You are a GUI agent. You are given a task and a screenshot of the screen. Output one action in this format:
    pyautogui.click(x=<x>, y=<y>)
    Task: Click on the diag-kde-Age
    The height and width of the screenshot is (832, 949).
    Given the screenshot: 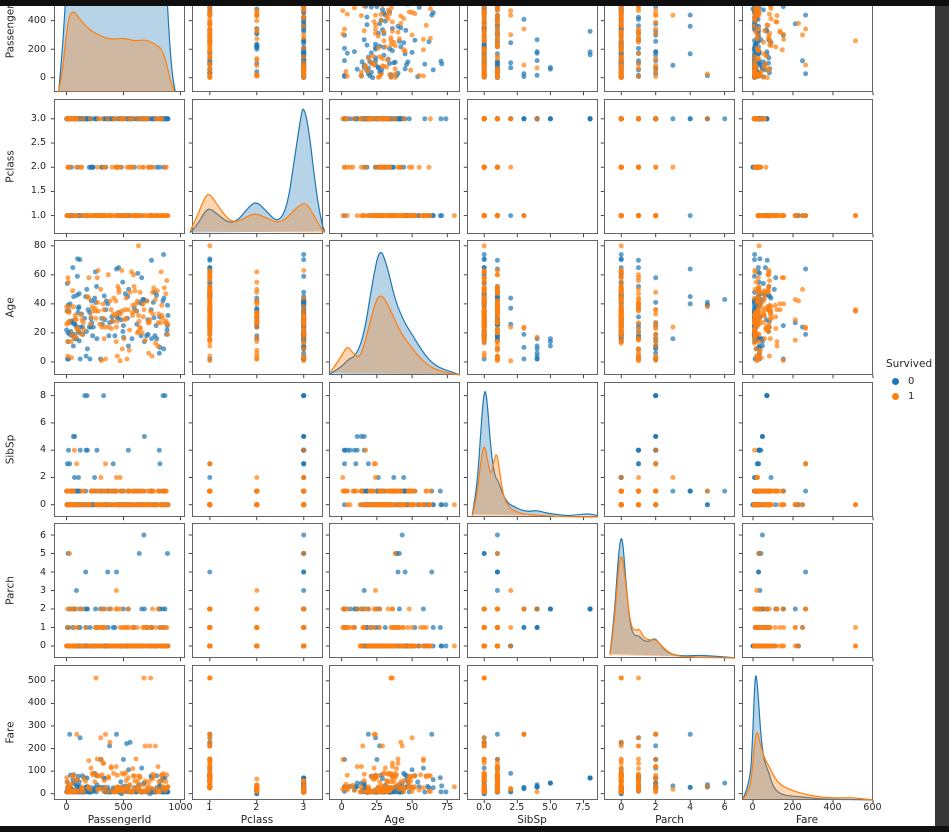 What is the action you would take?
    pyautogui.click(x=393, y=309)
    